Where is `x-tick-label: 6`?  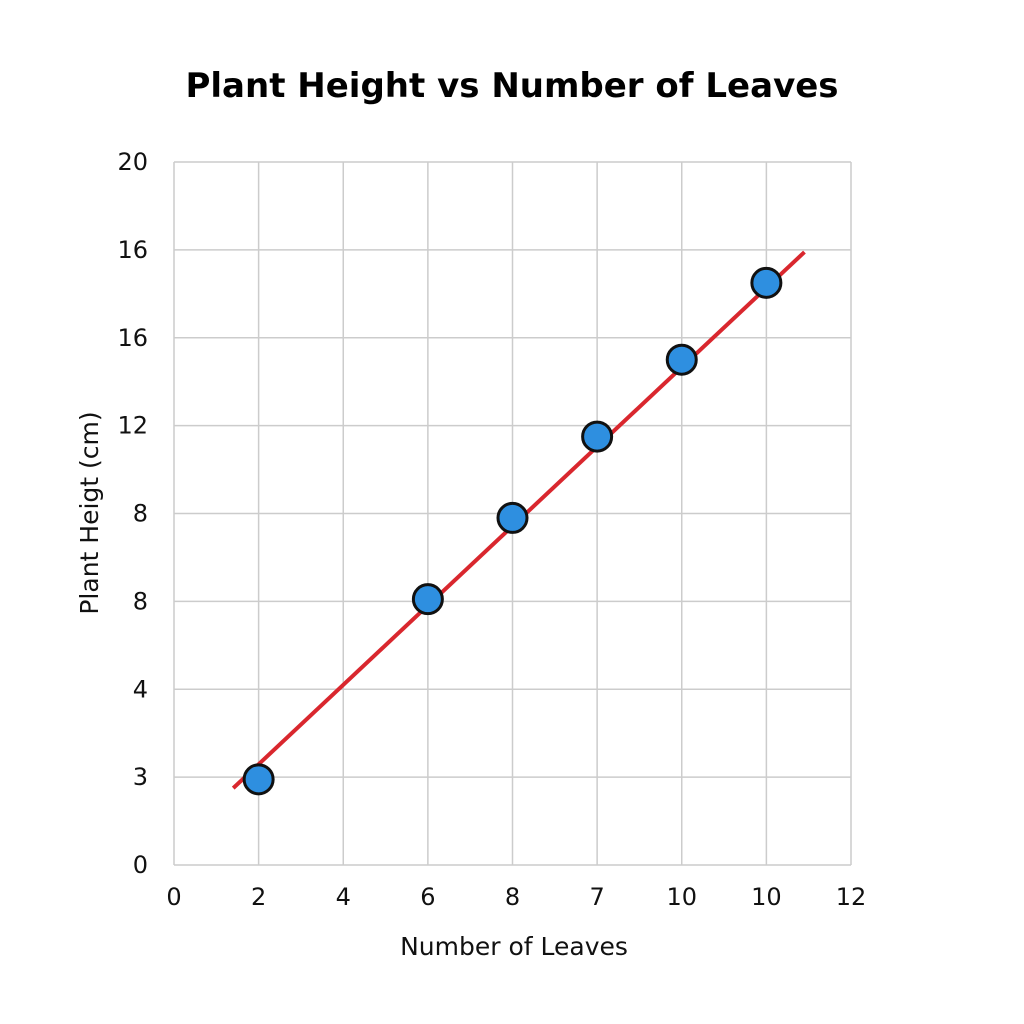 x-tick-label: 6 is located at coordinates (427, 897).